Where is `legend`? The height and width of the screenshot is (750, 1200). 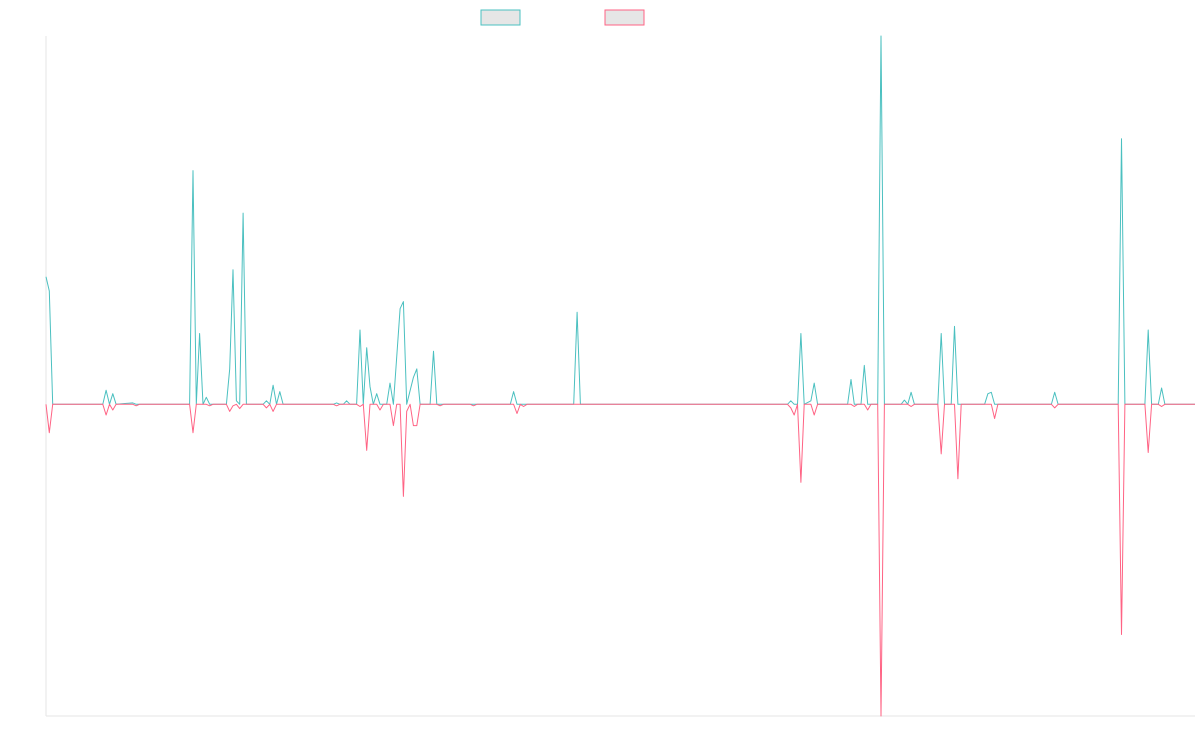
legend is located at coordinates (562, 17).